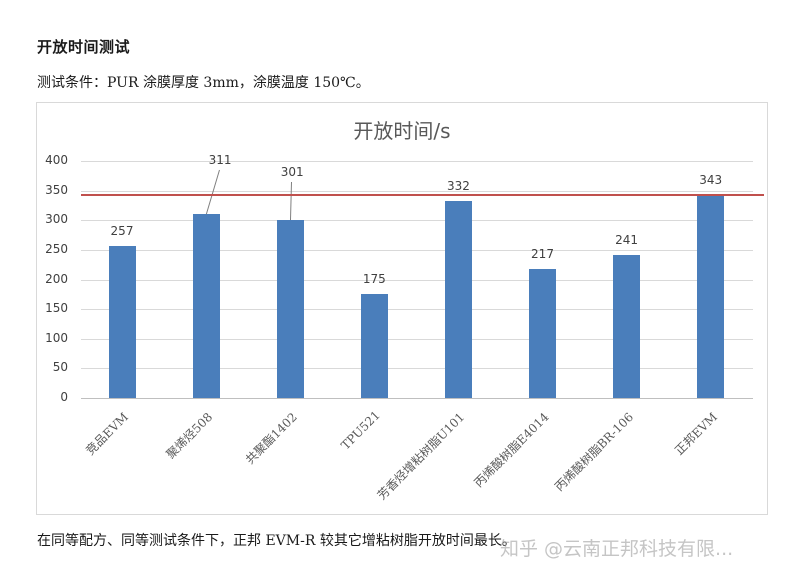 This screenshot has width=804, height=581. What do you see at coordinates (542, 254) in the screenshot?
I see `data-label: 217` at bounding box center [542, 254].